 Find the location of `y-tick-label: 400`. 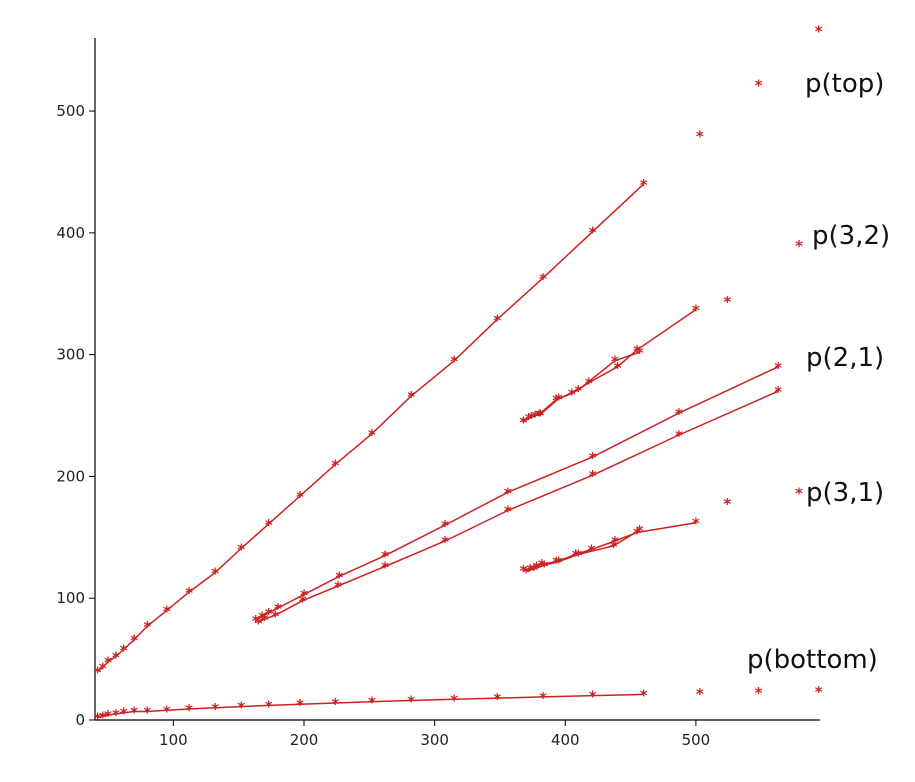

y-tick-label: 400 is located at coordinates (70, 233).